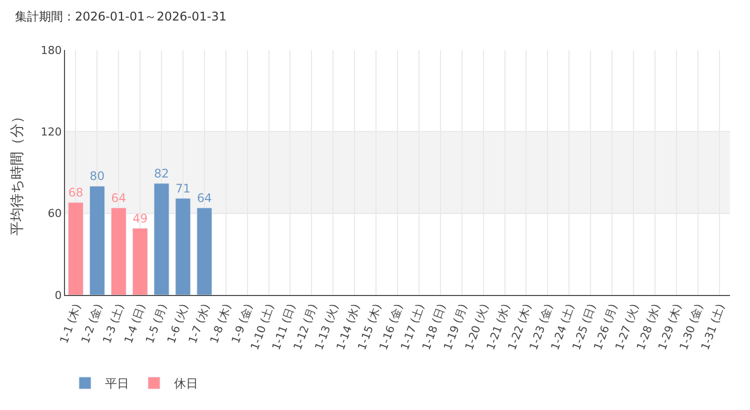 This screenshot has width=750, height=410. I want to click on chart-title: 集計期間：2026-01-01～2026-01-31, so click(120, 17).